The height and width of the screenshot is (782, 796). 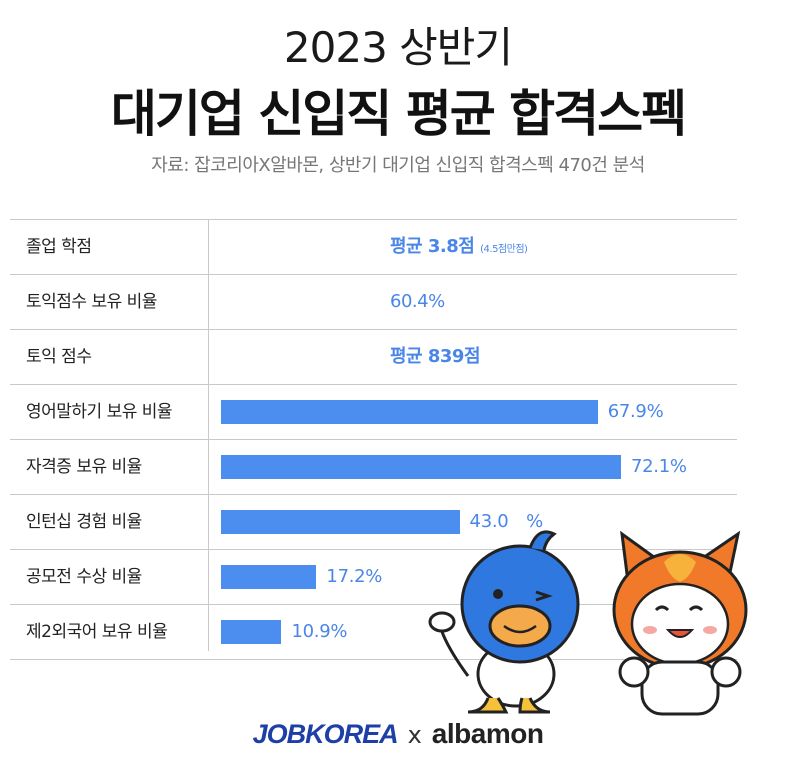 What do you see at coordinates (84, 467) in the screenshot?
I see `row-label: 자격증 보유 비율` at bounding box center [84, 467].